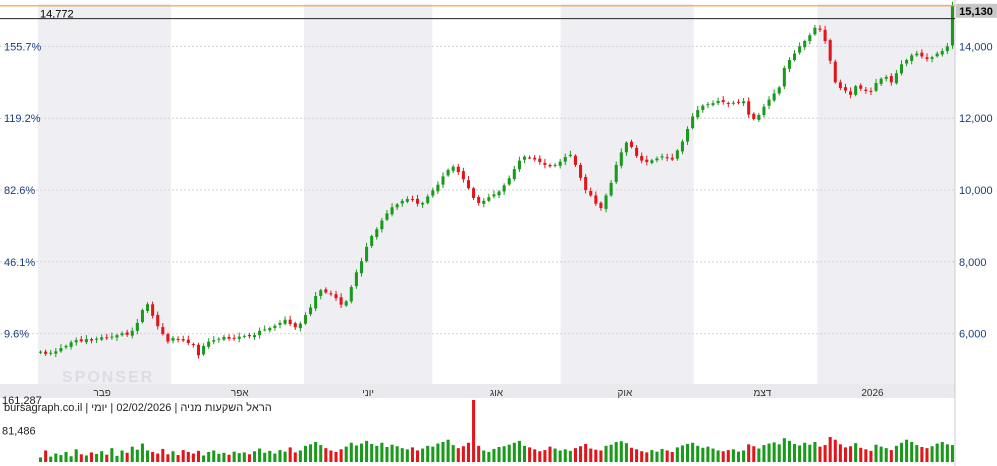 This screenshot has width=997, height=466. What do you see at coordinates (19, 432) in the screenshot?
I see `volume-tick: 81,486` at bounding box center [19, 432].